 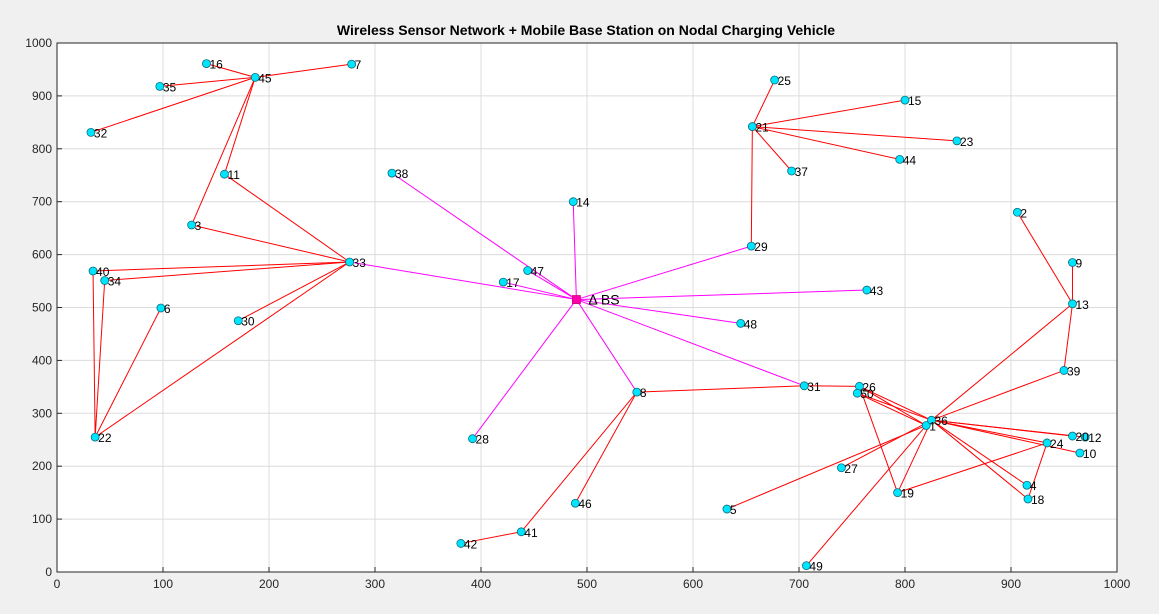 I want to click on node-label: 48, so click(x=751, y=324).